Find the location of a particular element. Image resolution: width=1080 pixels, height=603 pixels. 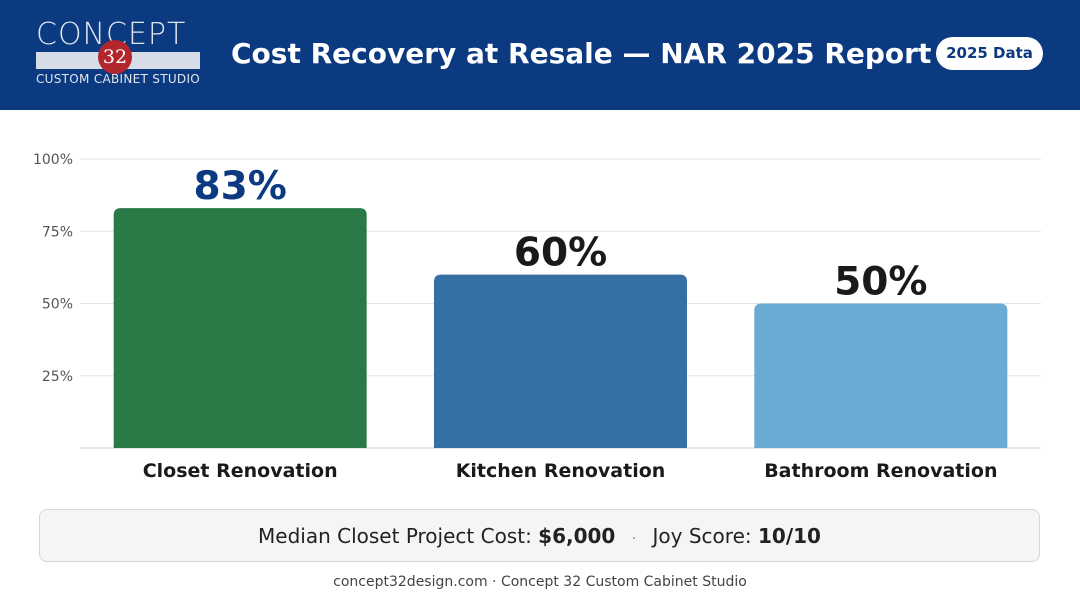

data-year-badge: 2025 Data is located at coordinates (989, 53).